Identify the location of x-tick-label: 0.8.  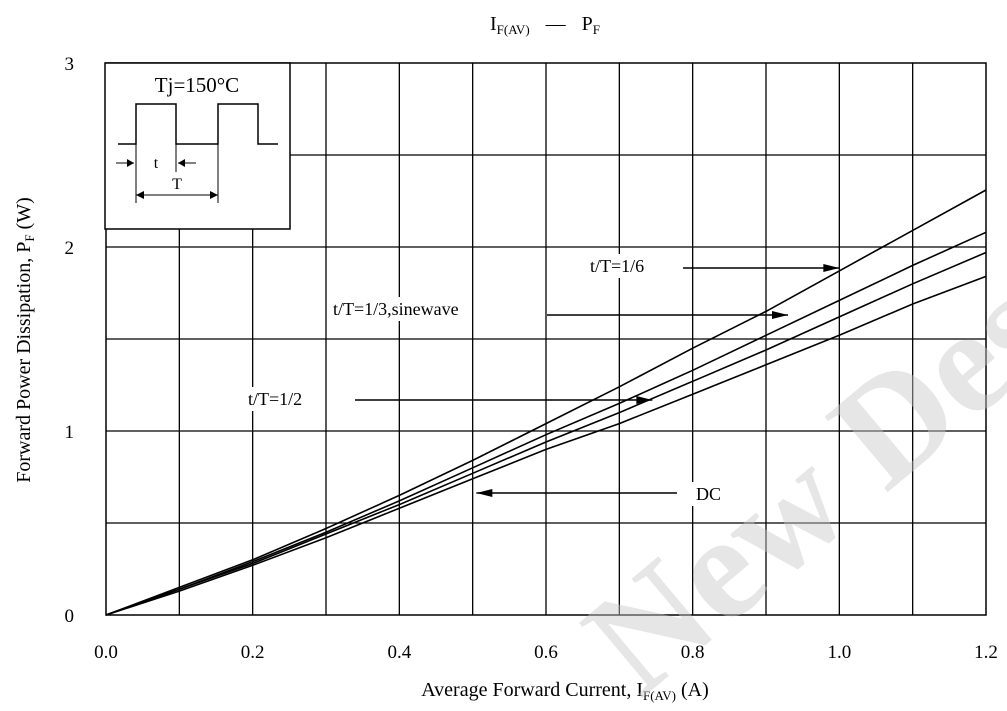
(693, 652).